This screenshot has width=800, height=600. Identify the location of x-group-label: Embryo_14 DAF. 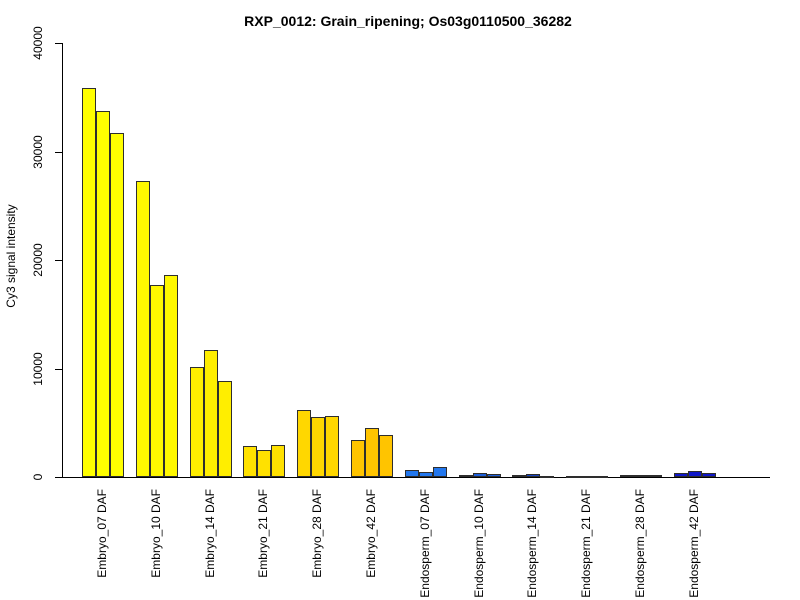
(210, 533).